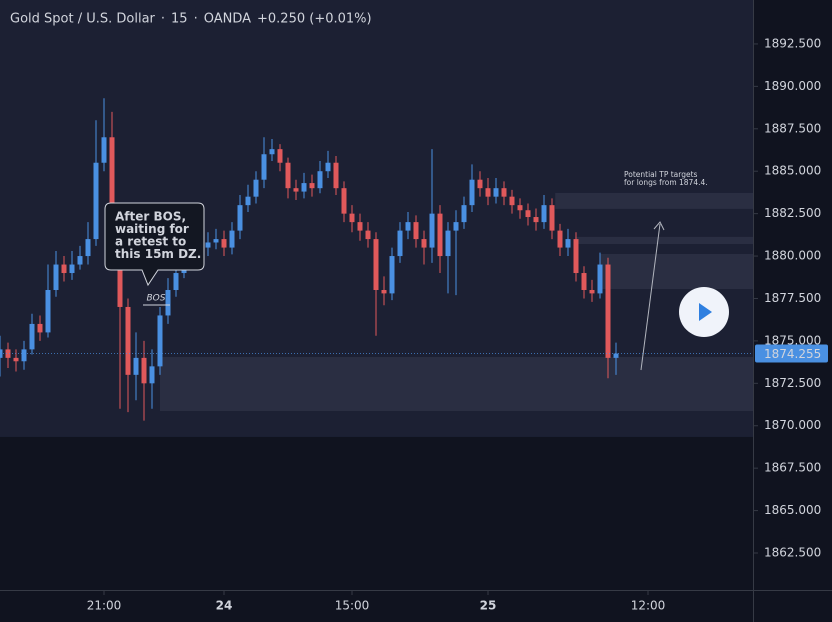 Image resolution: width=832 pixels, height=622 pixels. Describe the element at coordinates (488, 606) in the screenshot. I see `x-tick-label: 25` at that location.